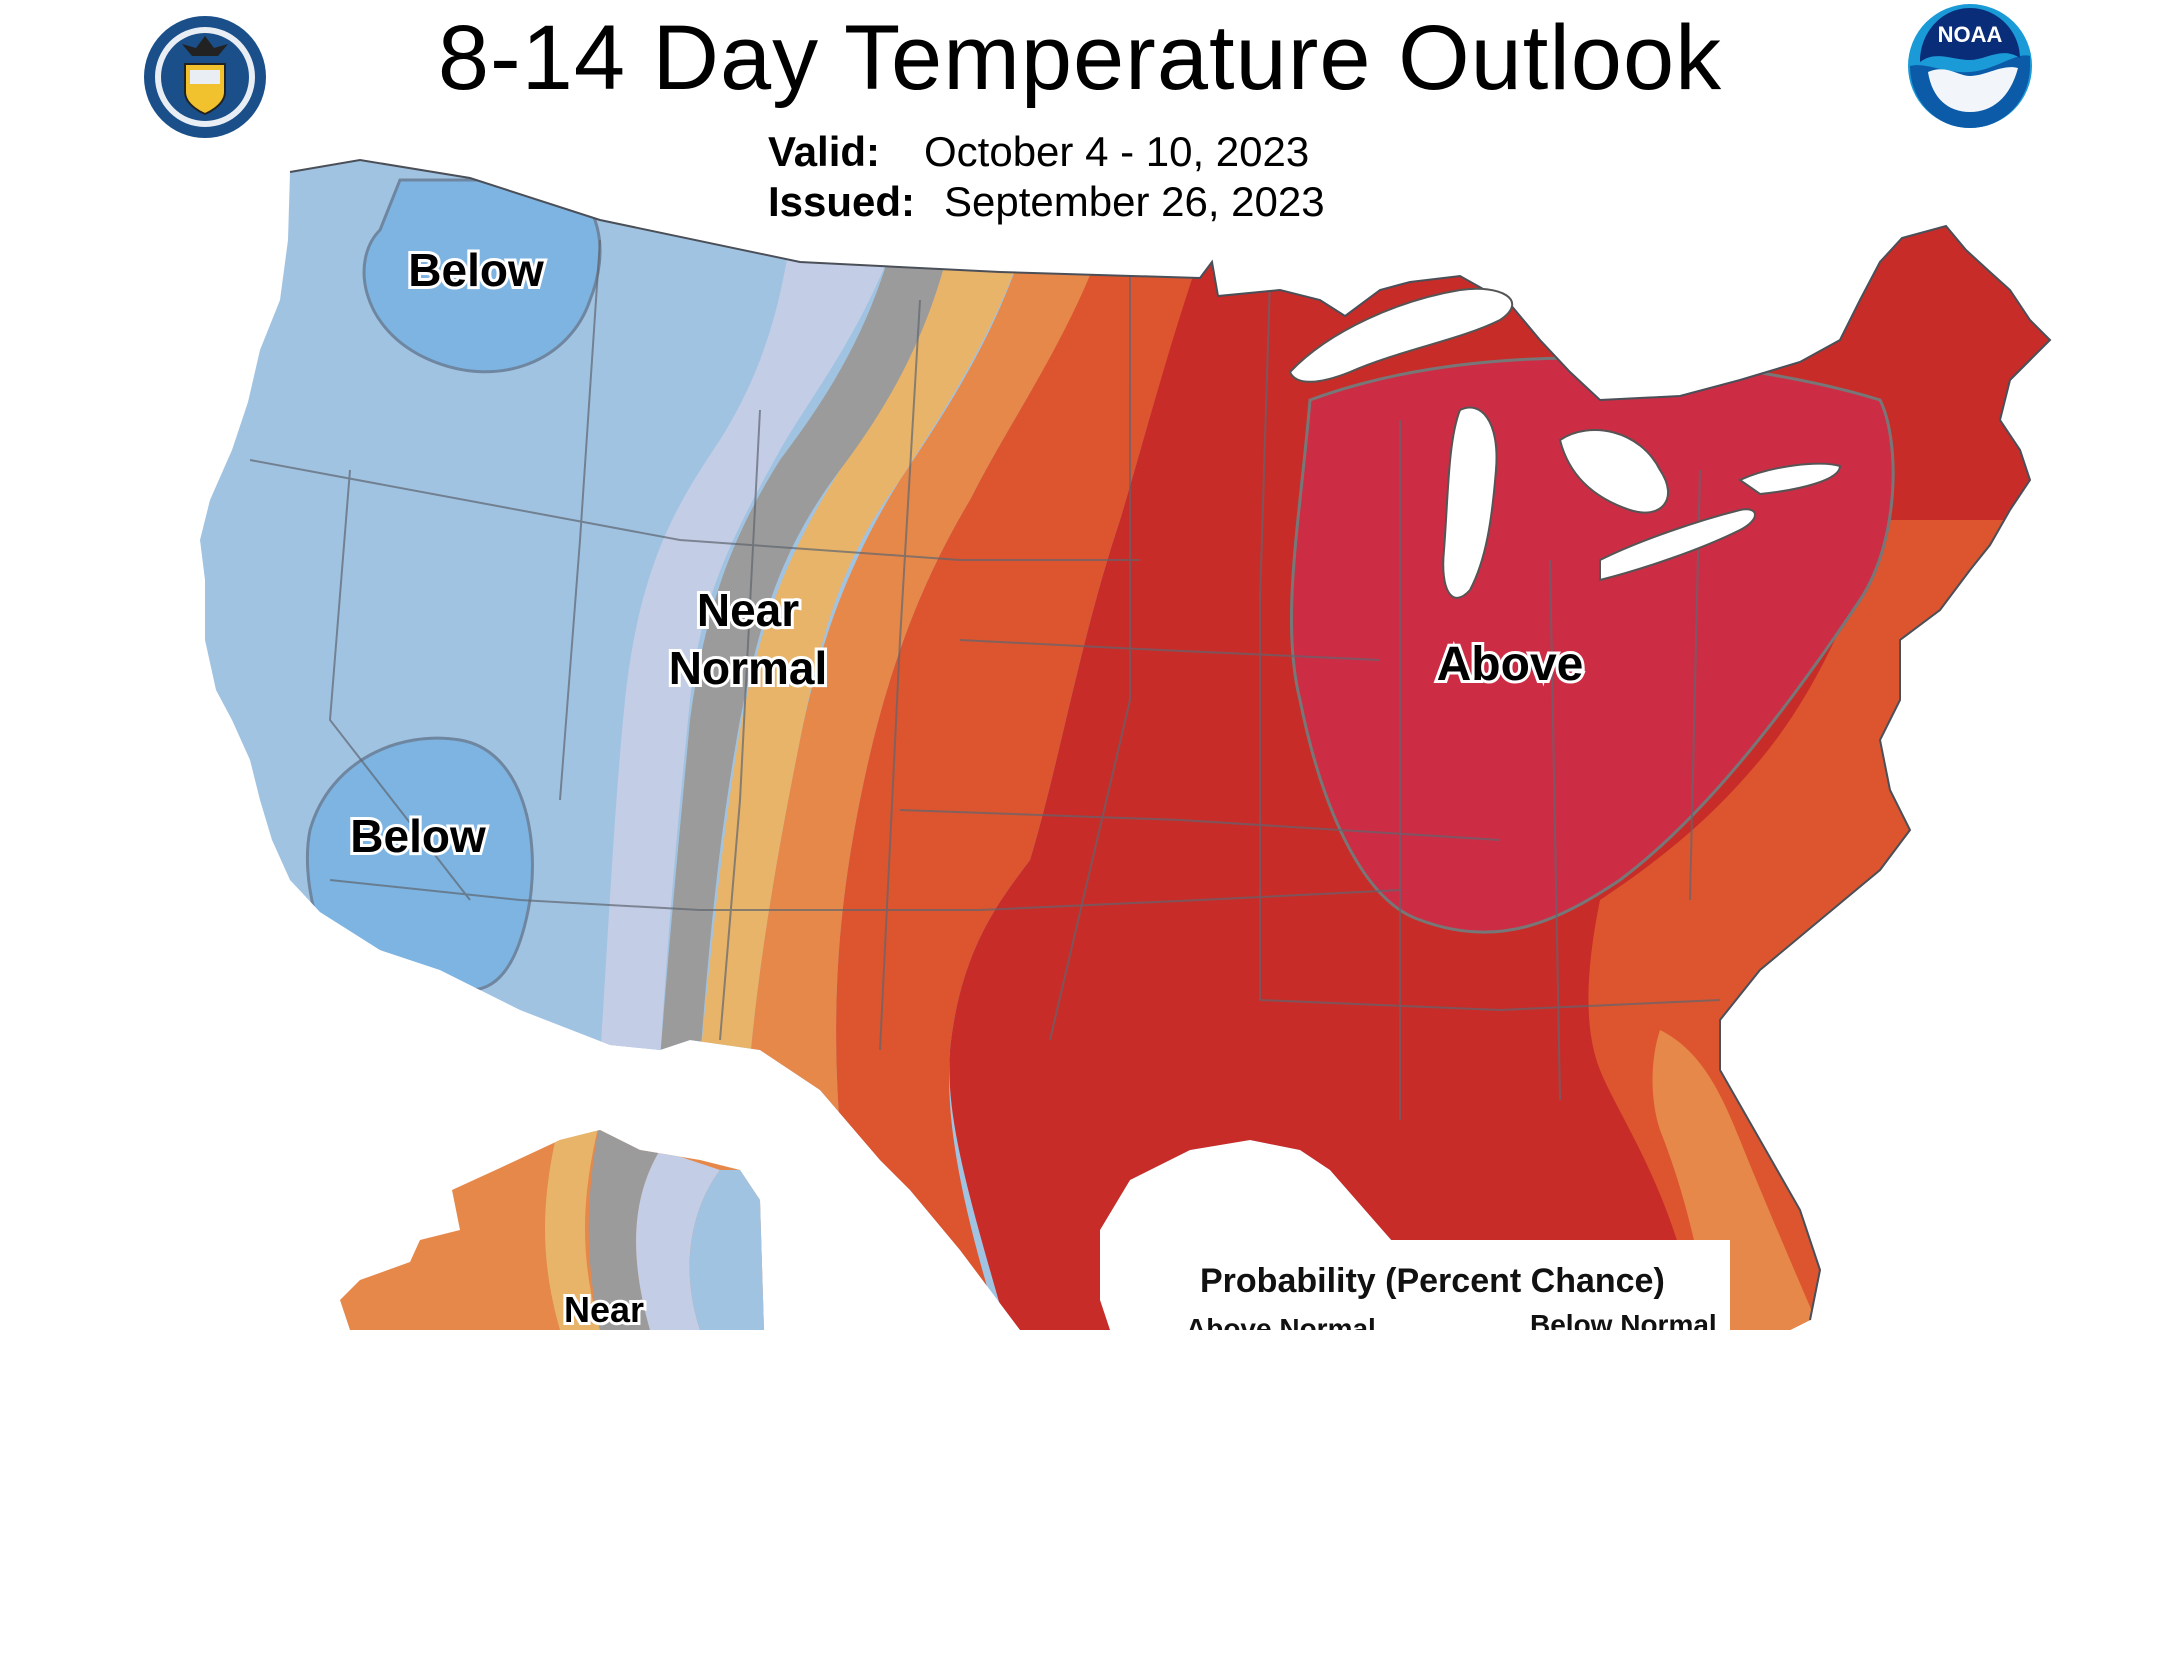 This screenshot has height=1664, width=2160. Describe the element at coordinates (476, 270) in the screenshot. I see `label-below-northwest: Below` at that location.